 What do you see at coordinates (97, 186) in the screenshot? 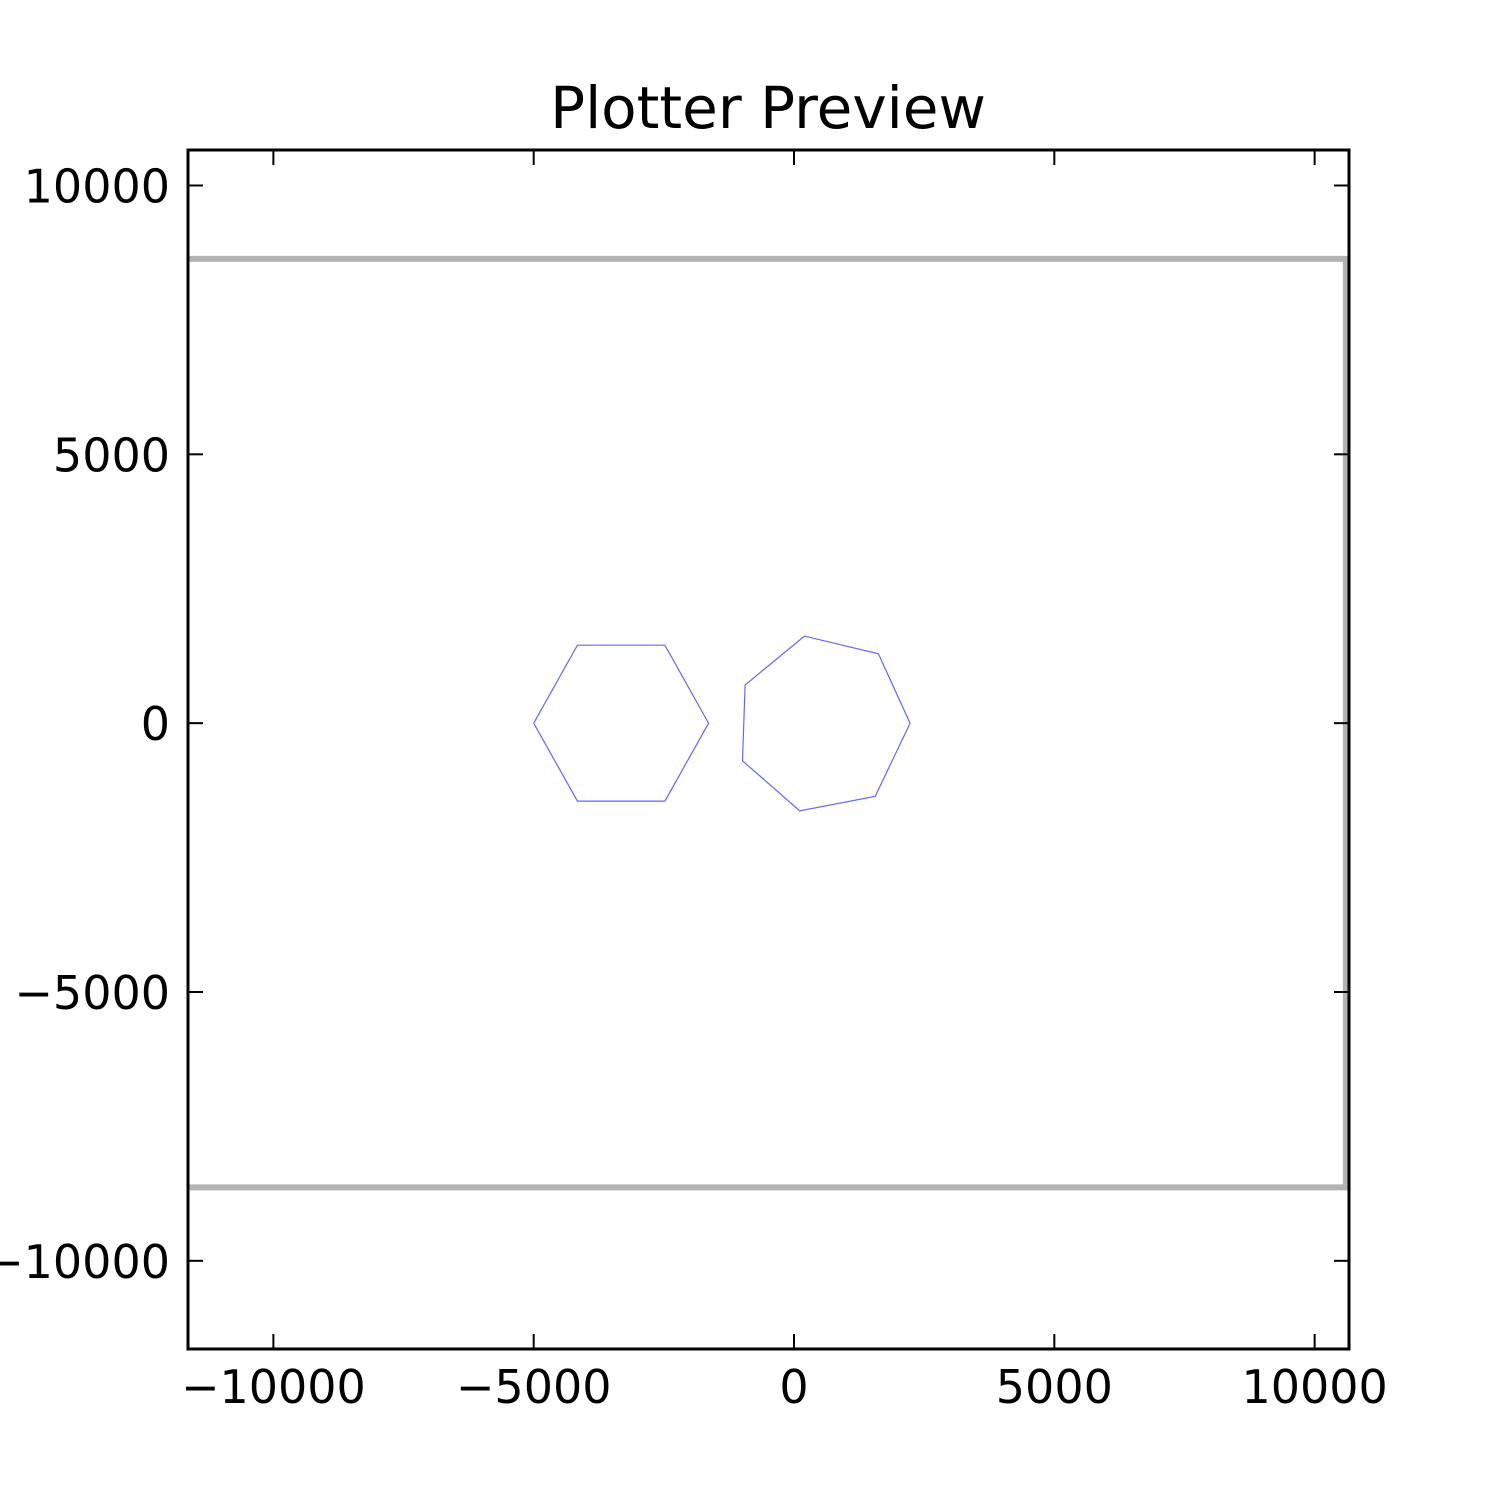
I see `y-tick-label: 10000` at bounding box center [97, 186].